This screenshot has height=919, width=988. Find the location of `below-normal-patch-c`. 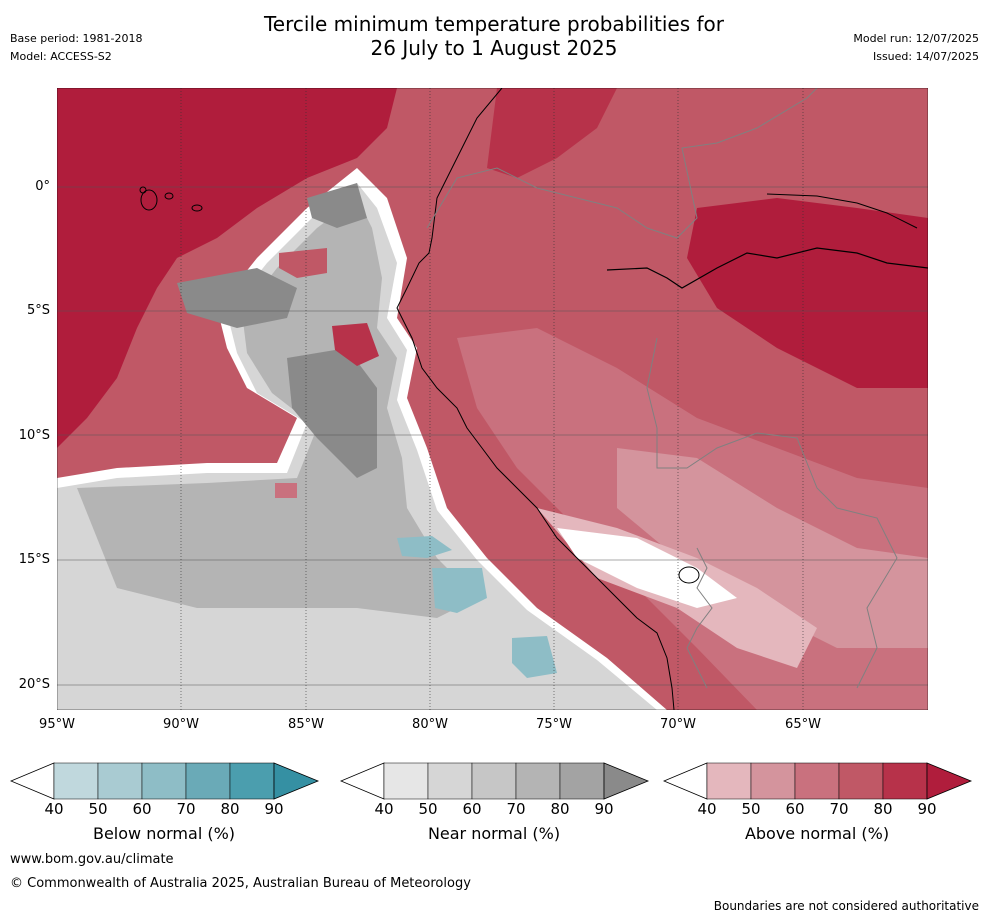

below-normal-patch-c is located at coordinates (534, 657).